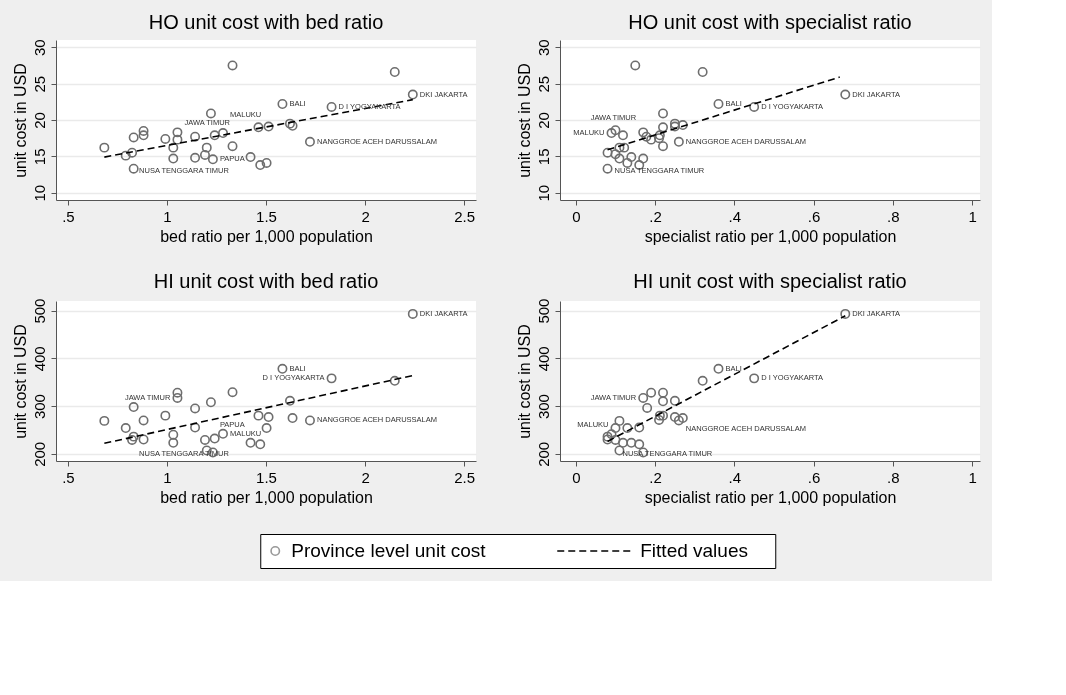  What do you see at coordinates (543, 407) in the screenshot?
I see `y-tick-label: 300` at bounding box center [543, 407].